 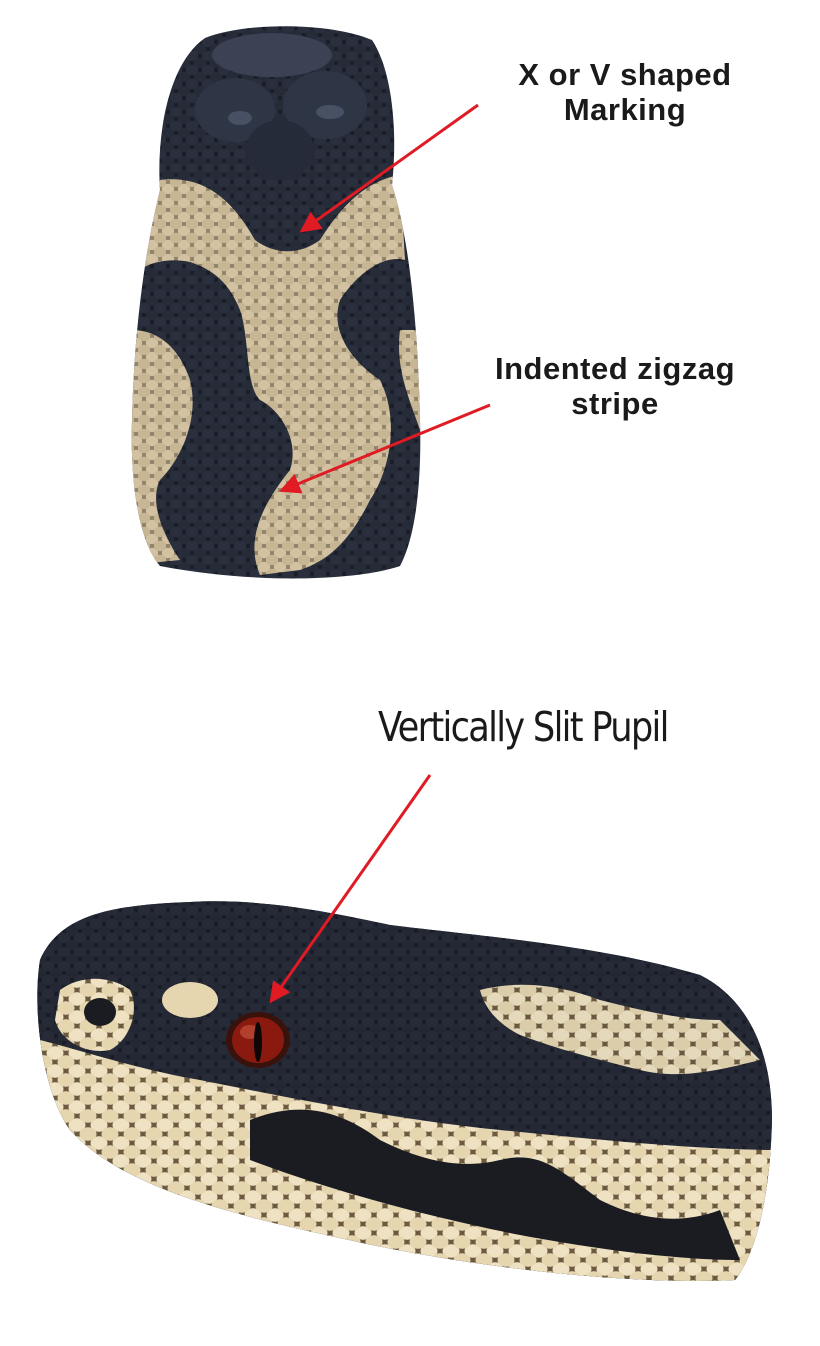 I want to click on label-x-or-v-marking: X or V shaped Marking, so click(x=625, y=92).